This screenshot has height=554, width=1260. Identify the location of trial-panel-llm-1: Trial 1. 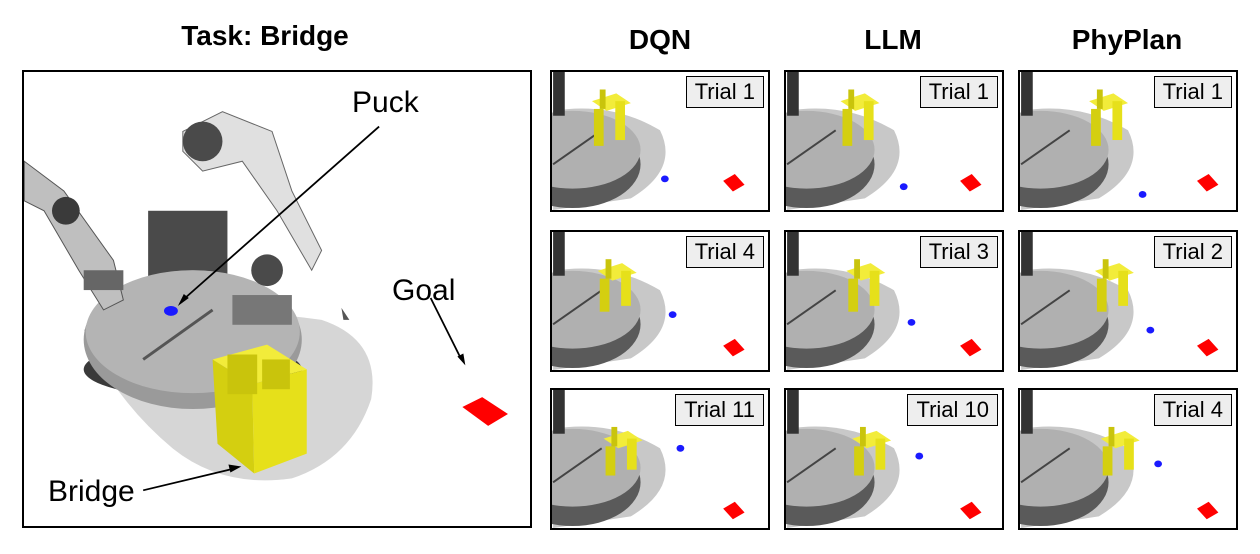
(894, 141).